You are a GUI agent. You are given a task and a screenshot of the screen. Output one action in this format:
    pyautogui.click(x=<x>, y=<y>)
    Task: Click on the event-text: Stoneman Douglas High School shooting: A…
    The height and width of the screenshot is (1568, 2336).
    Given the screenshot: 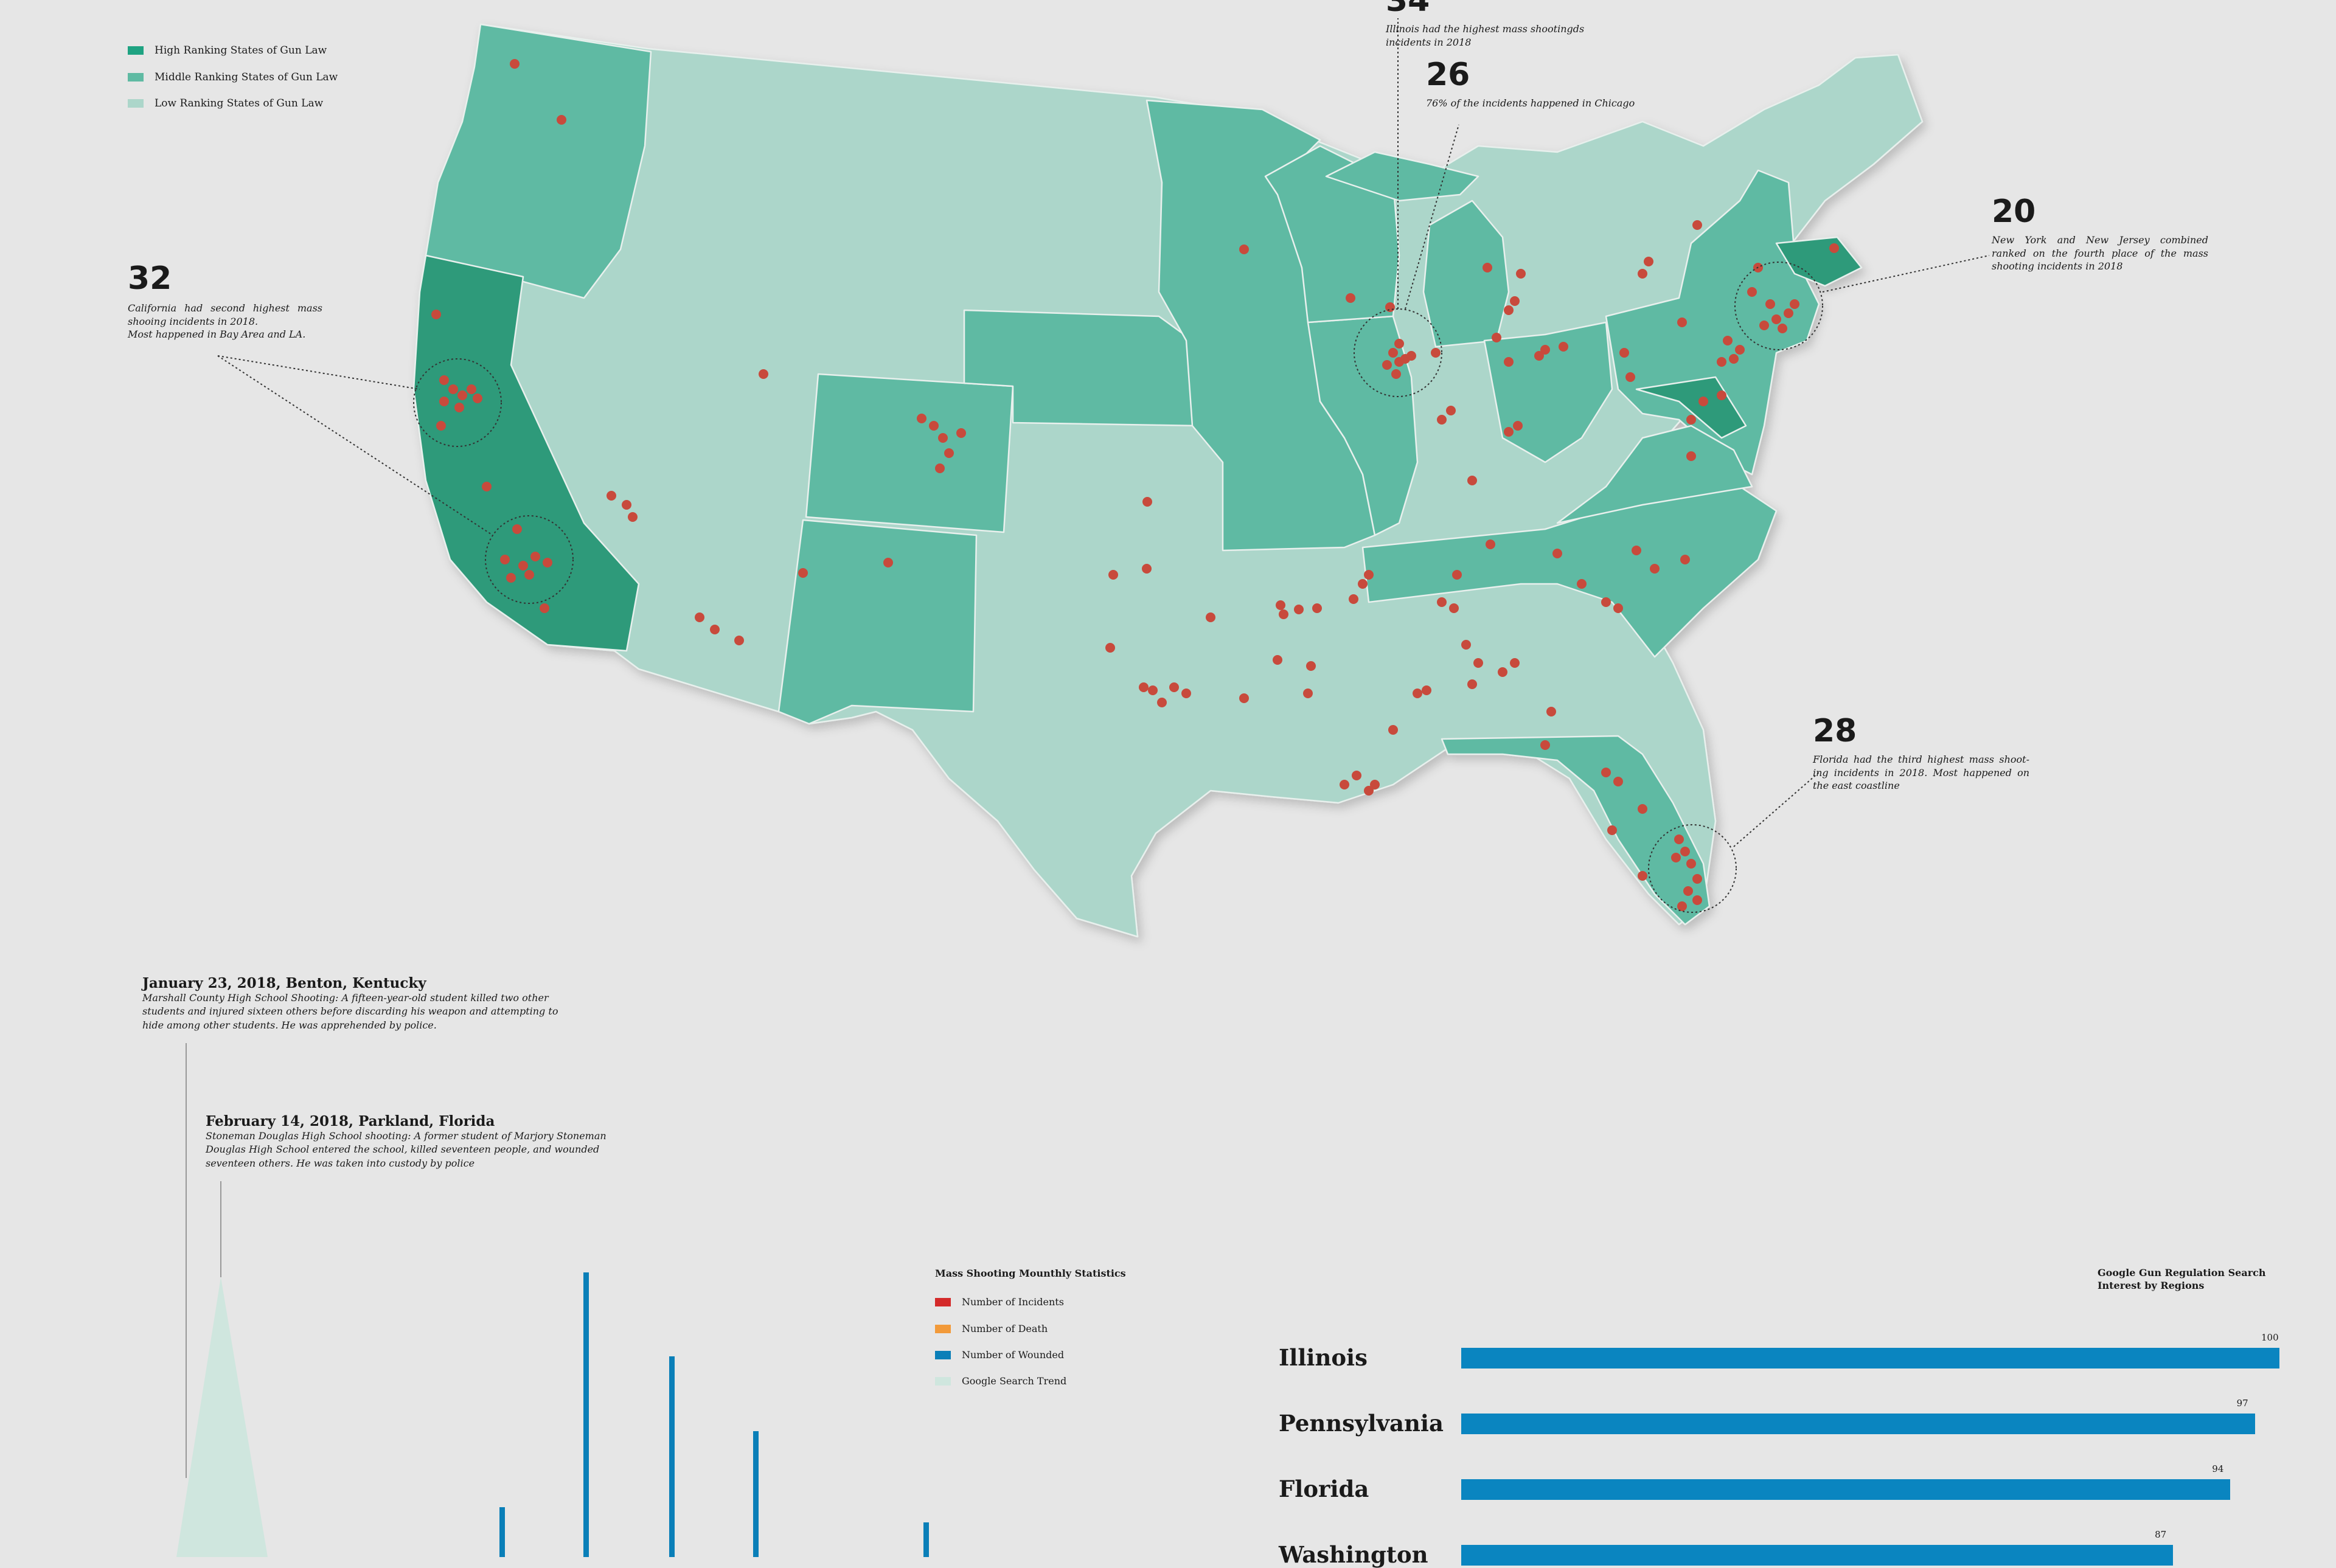 What is the action you would take?
    pyautogui.click(x=406, y=1149)
    